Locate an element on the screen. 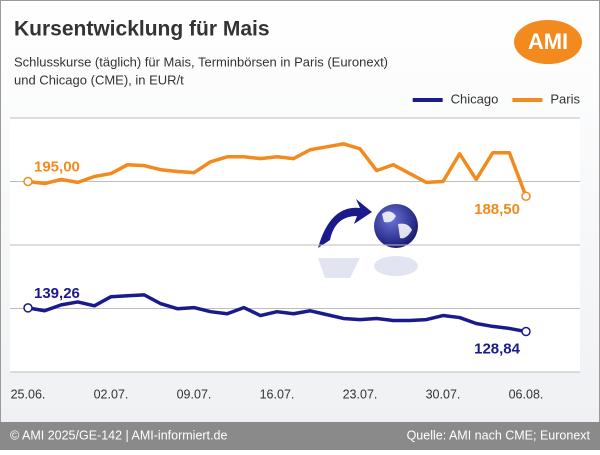 The height and width of the screenshot is (455, 600). x-tick-label: 06.08. is located at coordinates (526, 394).